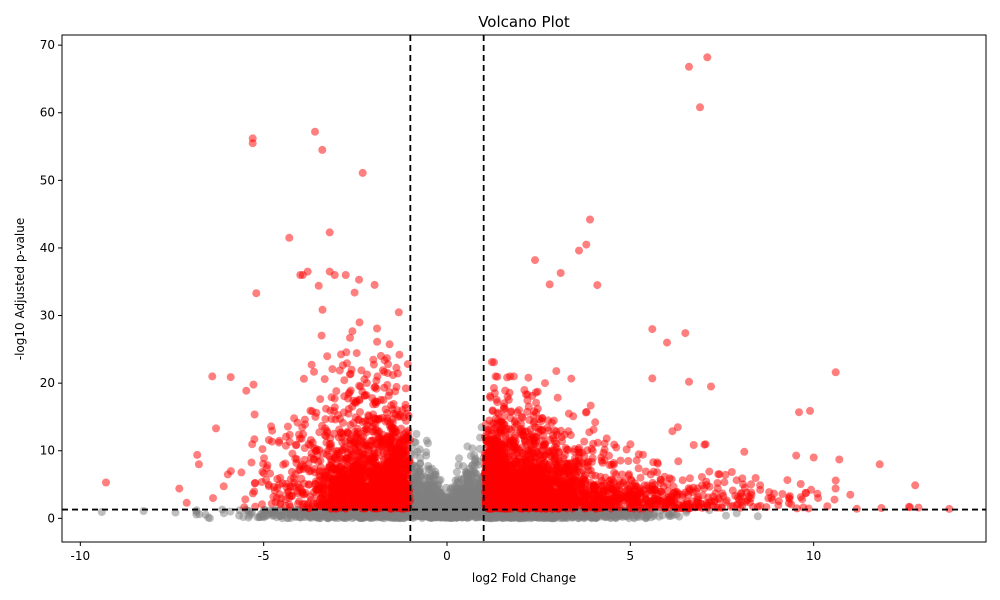 The height and width of the screenshot is (600, 1000). I want to click on chart-title: Volcano Plot, so click(524, 22).